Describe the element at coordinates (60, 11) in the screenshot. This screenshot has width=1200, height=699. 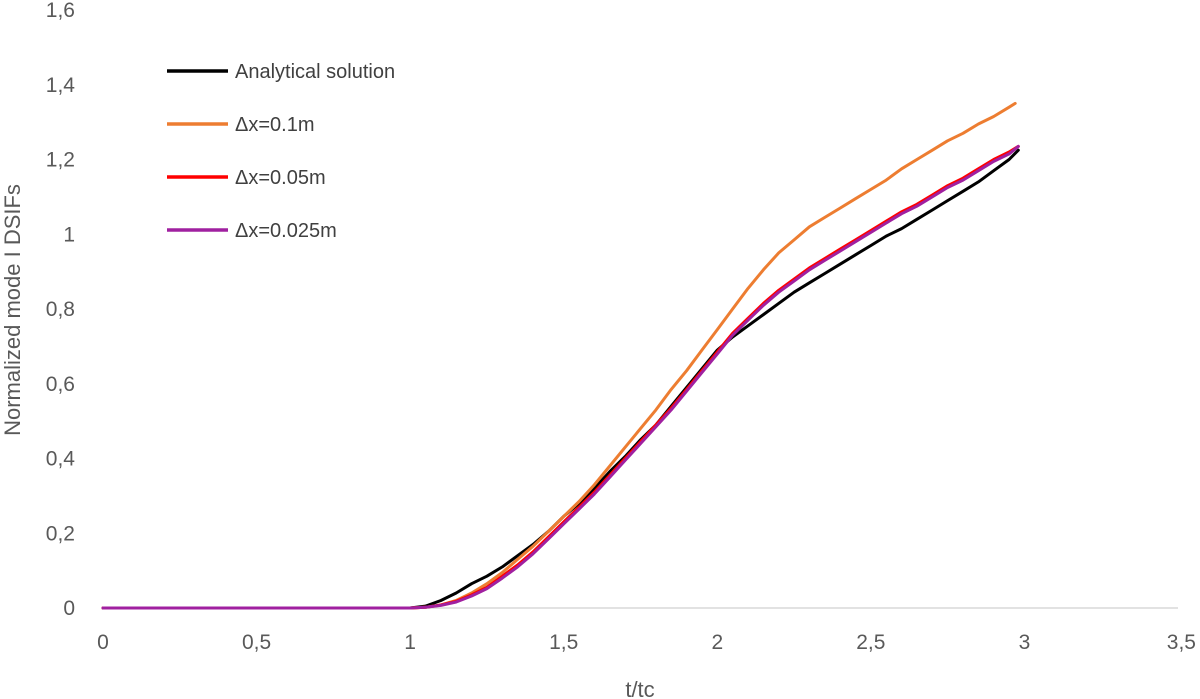
I see `y-tick-label: 1,6` at that location.